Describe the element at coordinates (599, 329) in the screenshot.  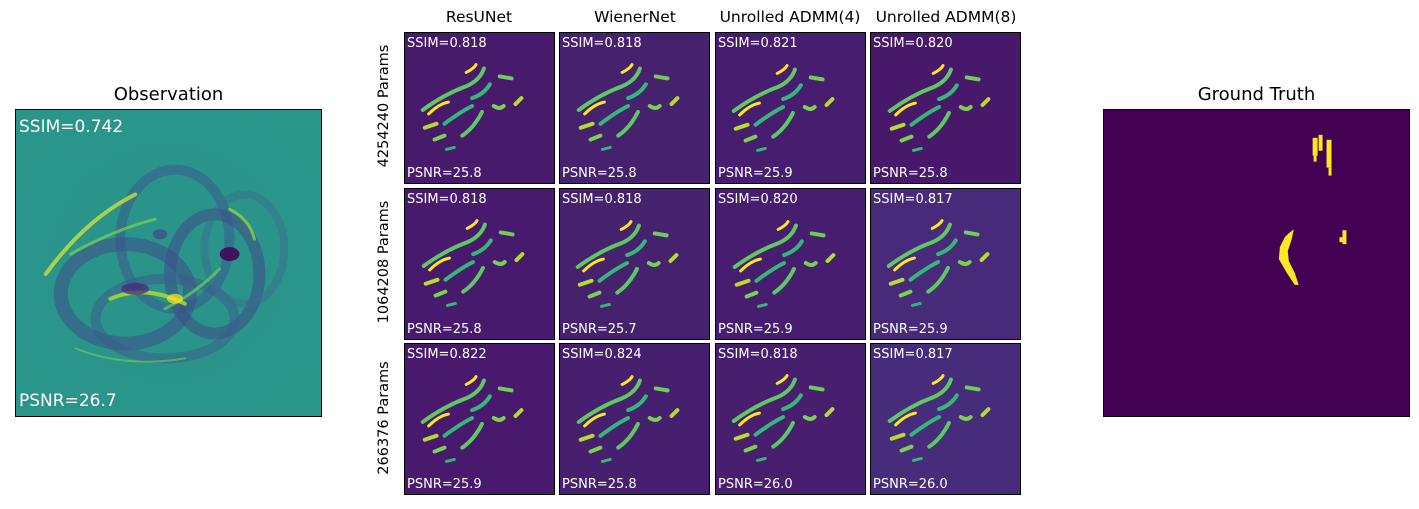
I see `cell-psnr: PSNR=25.7` at that location.